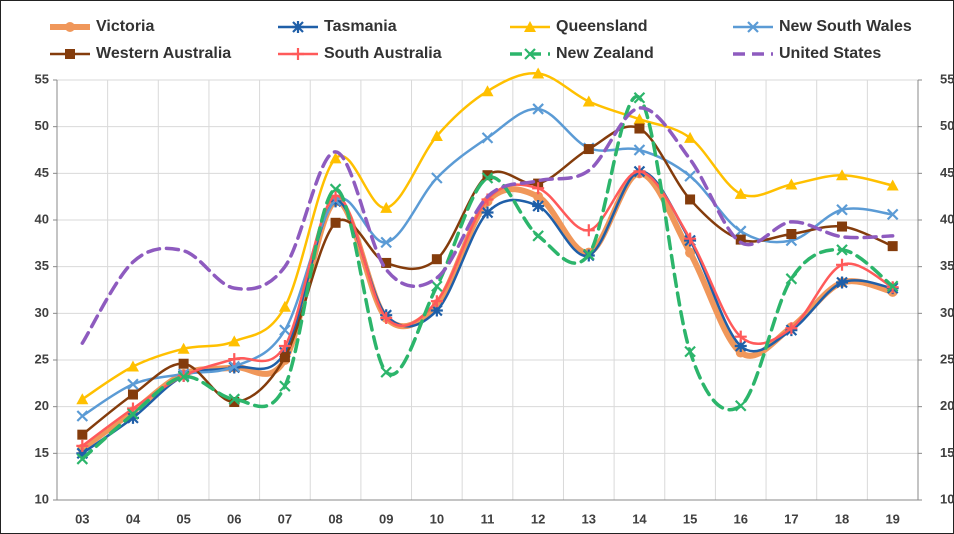  What do you see at coordinates (589, 518) in the screenshot?
I see `x-tick-label: 13` at bounding box center [589, 518].